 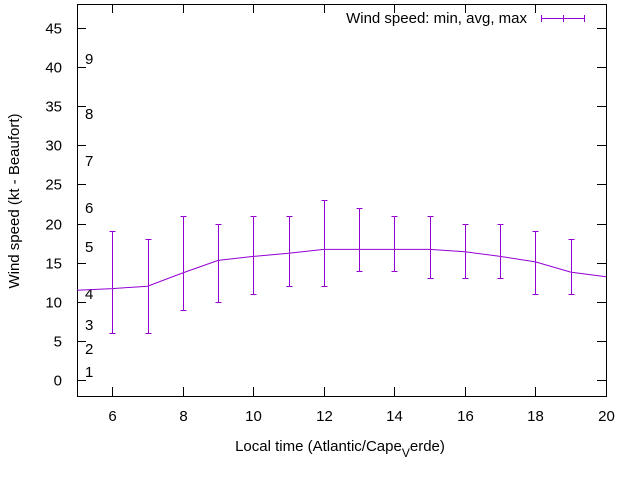 What do you see at coordinates (253, 416) in the screenshot?
I see `x-tick-label: 10` at bounding box center [253, 416].